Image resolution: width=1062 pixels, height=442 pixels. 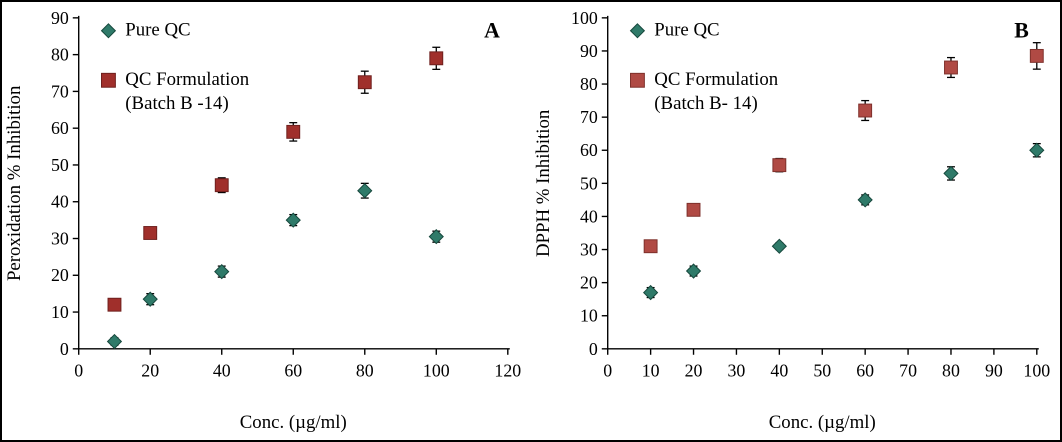 What do you see at coordinates (994, 371) in the screenshot?
I see `x-tick-label: 90` at bounding box center [994, 371].